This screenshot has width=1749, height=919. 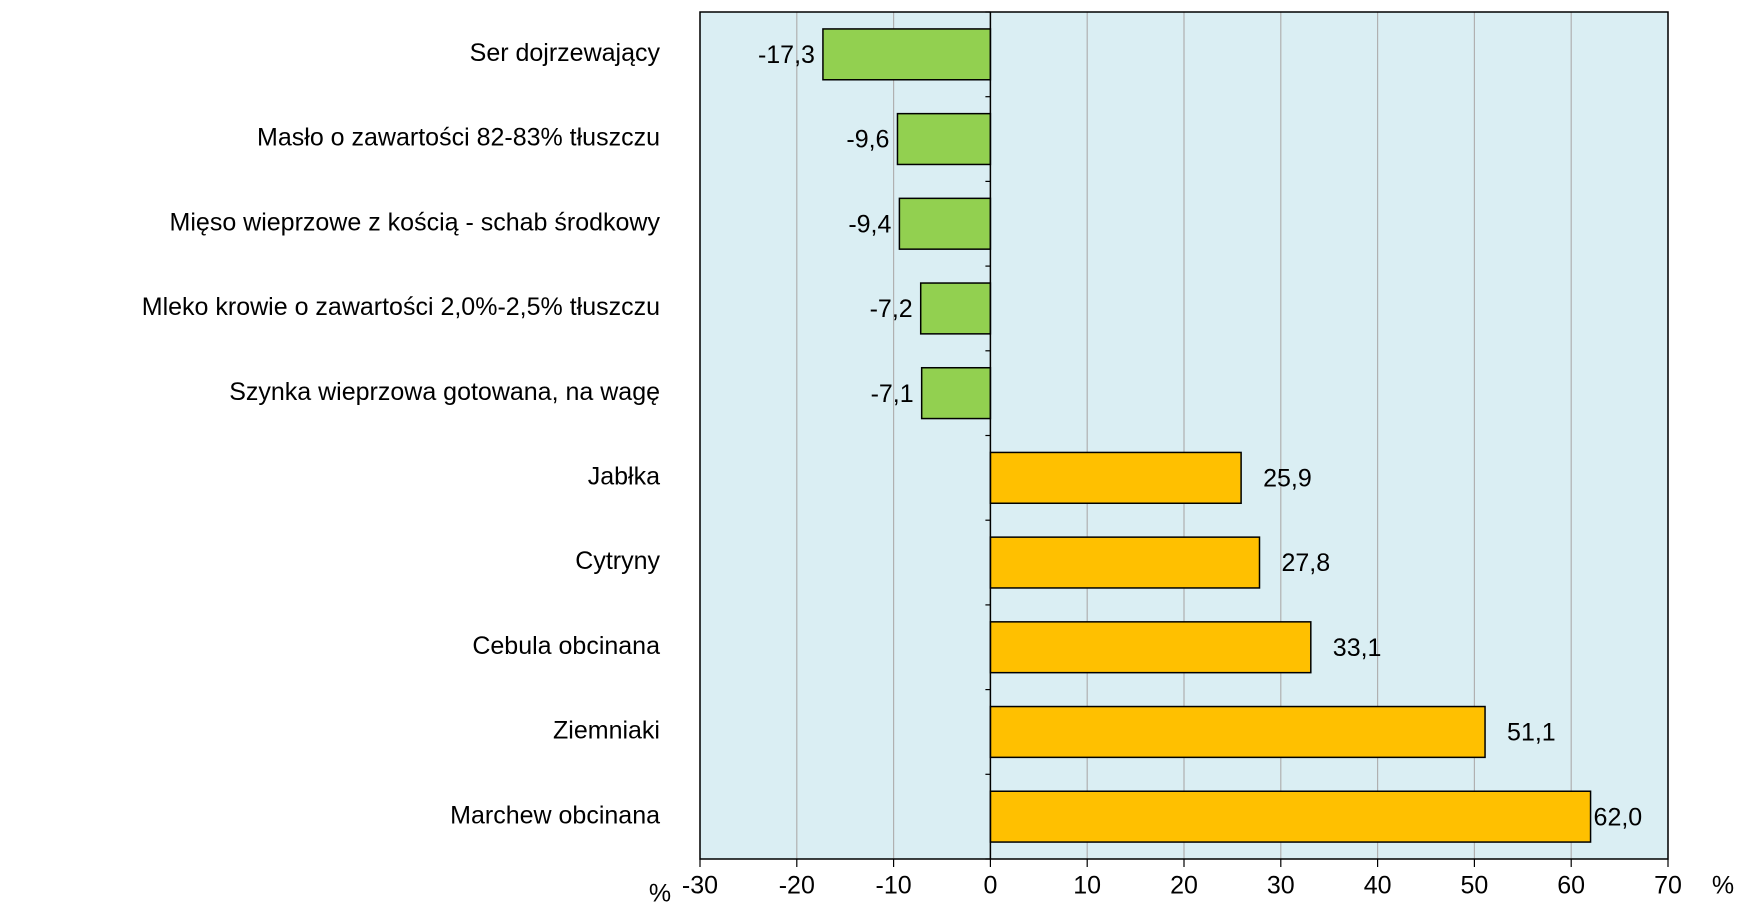 What do you see at coordinates (617, 561) in the screenshot?
I see `y-tick-label: Cytryny` at bounding box center [617, 561].